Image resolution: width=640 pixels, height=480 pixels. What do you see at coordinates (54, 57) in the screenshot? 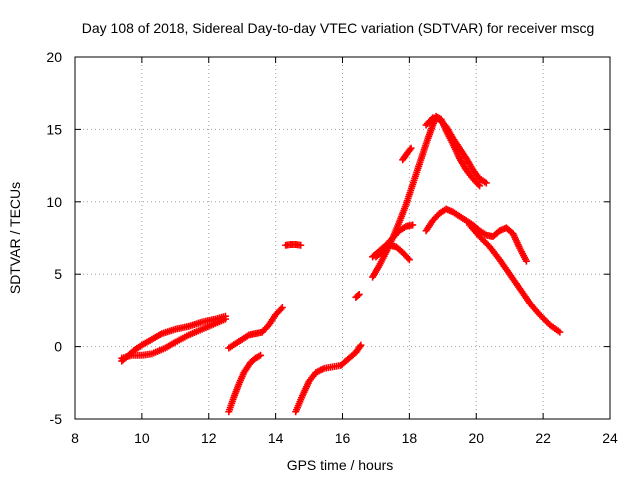
I see `y-tick-label: 20` at bounding box center [54, 57].